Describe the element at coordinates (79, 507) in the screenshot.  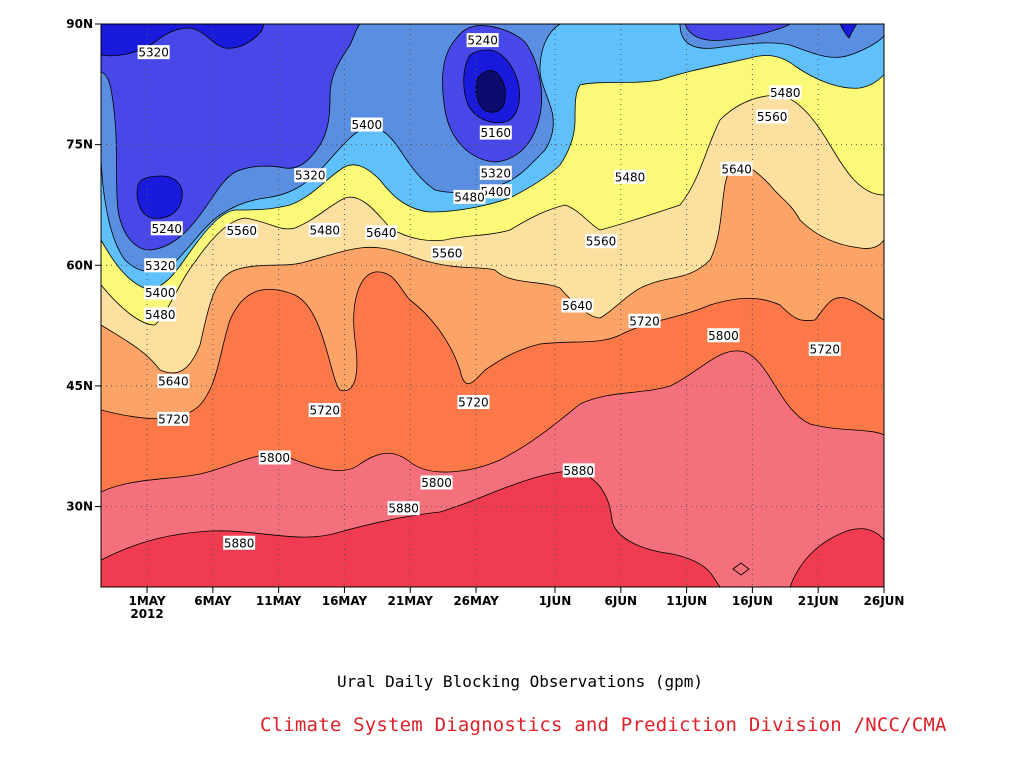
I see `y-tick-label: 30N` at that location.